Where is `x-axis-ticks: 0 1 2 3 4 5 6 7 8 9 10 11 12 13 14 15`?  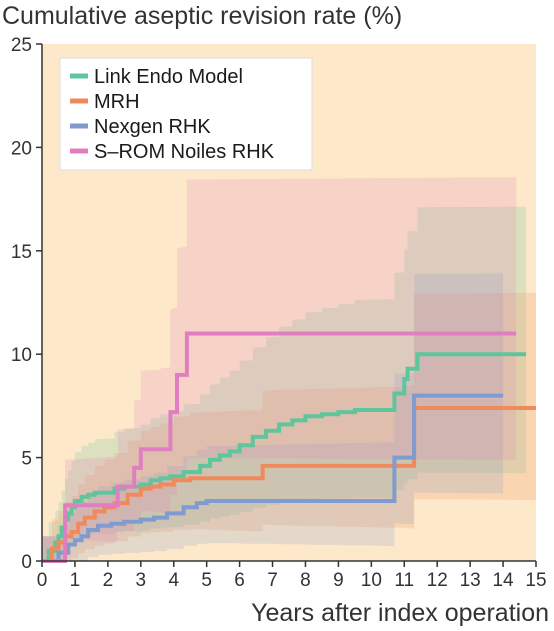
x-axis-ticks: 0 1 2 3 4 5 6 7 8 9 10 11 12 13 14 15 is located at coordinates (292, 576).